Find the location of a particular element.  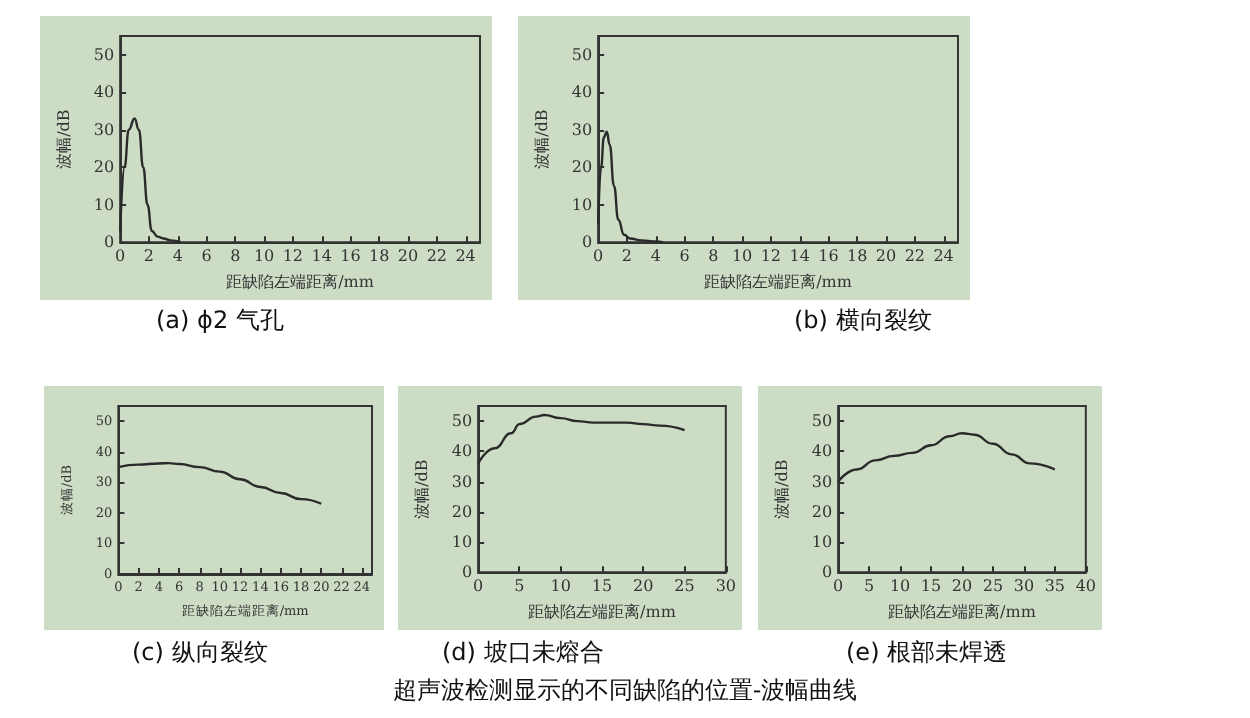

text: (a) ϕ2 气孔 is located at coordinates (220, 321).